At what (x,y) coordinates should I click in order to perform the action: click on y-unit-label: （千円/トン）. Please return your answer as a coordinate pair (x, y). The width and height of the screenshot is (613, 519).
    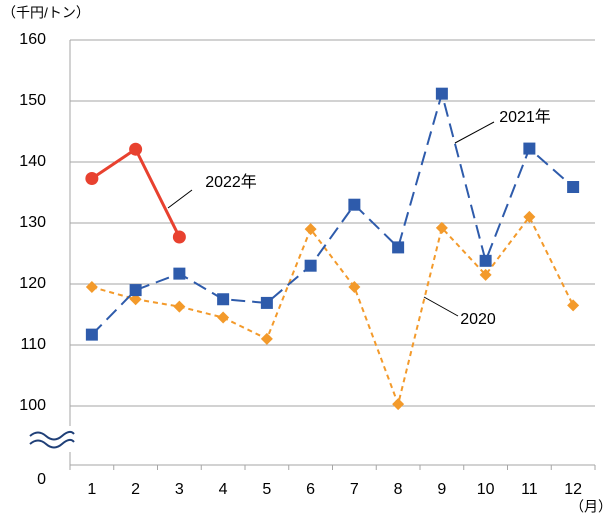
    Looking at the image, I should click on (46, 13).